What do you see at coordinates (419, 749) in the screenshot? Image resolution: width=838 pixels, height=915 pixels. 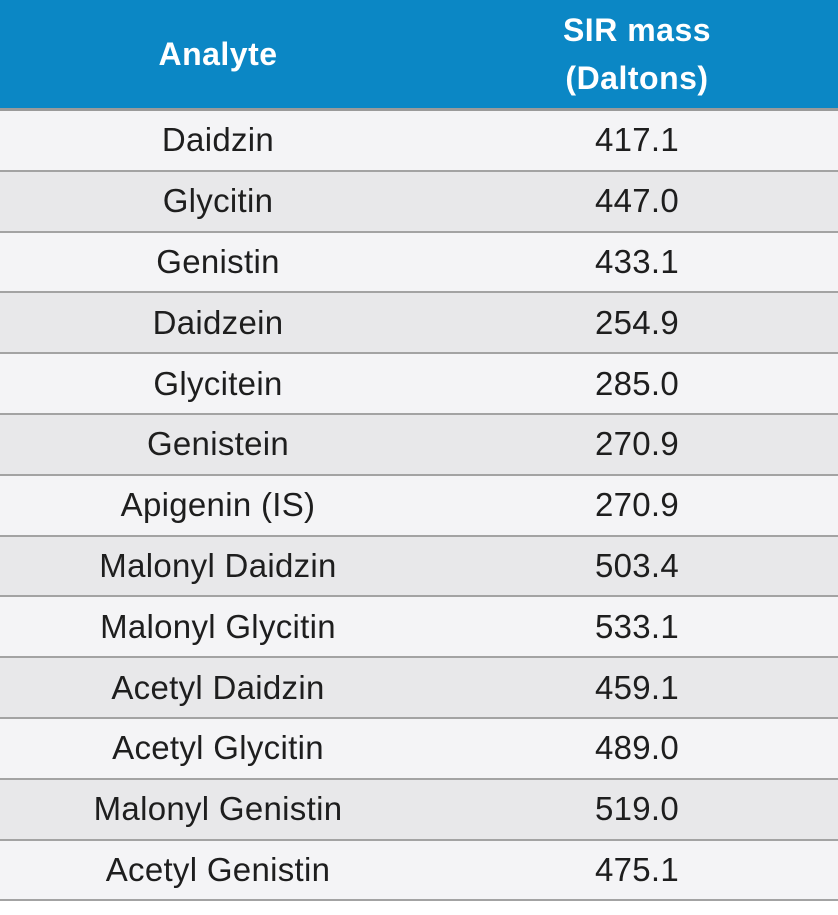 I see `table-row: Acetyl Glycitin 489.0` at bounding box center [419, 749].